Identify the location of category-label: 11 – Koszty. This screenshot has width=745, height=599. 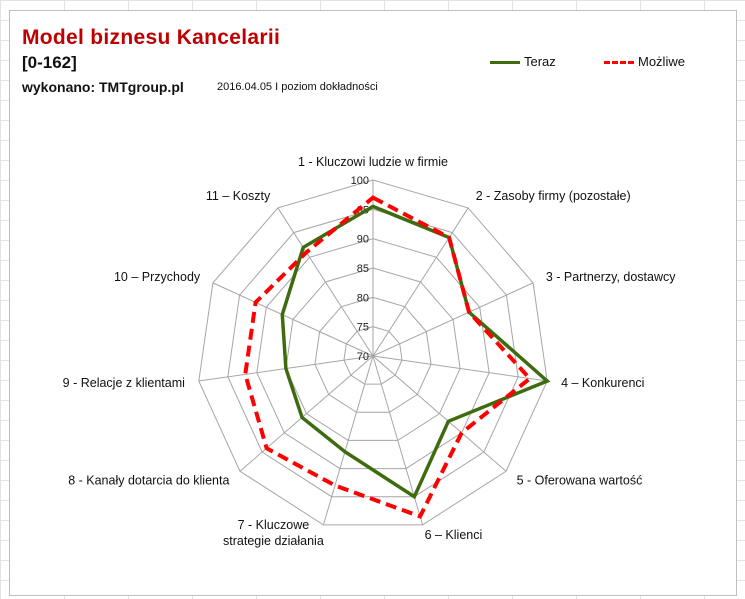
(238, 196).